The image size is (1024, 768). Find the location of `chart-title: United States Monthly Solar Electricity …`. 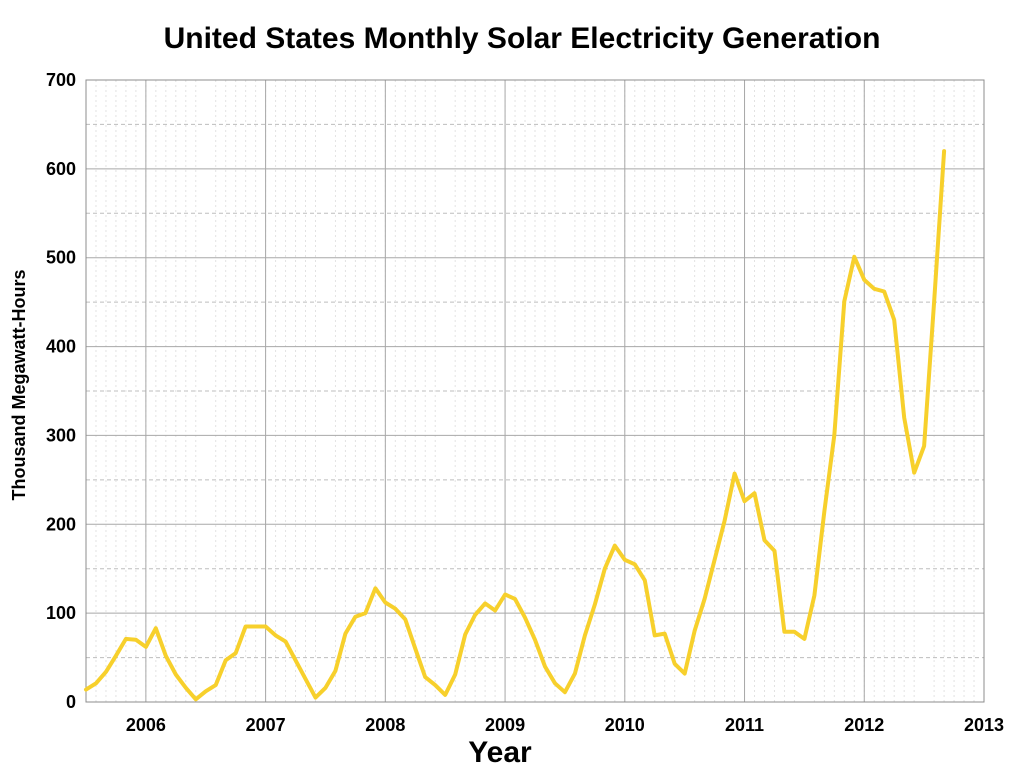

chart-title: United States Monthly Solar Electricity … is located at coordinates (522, 38).